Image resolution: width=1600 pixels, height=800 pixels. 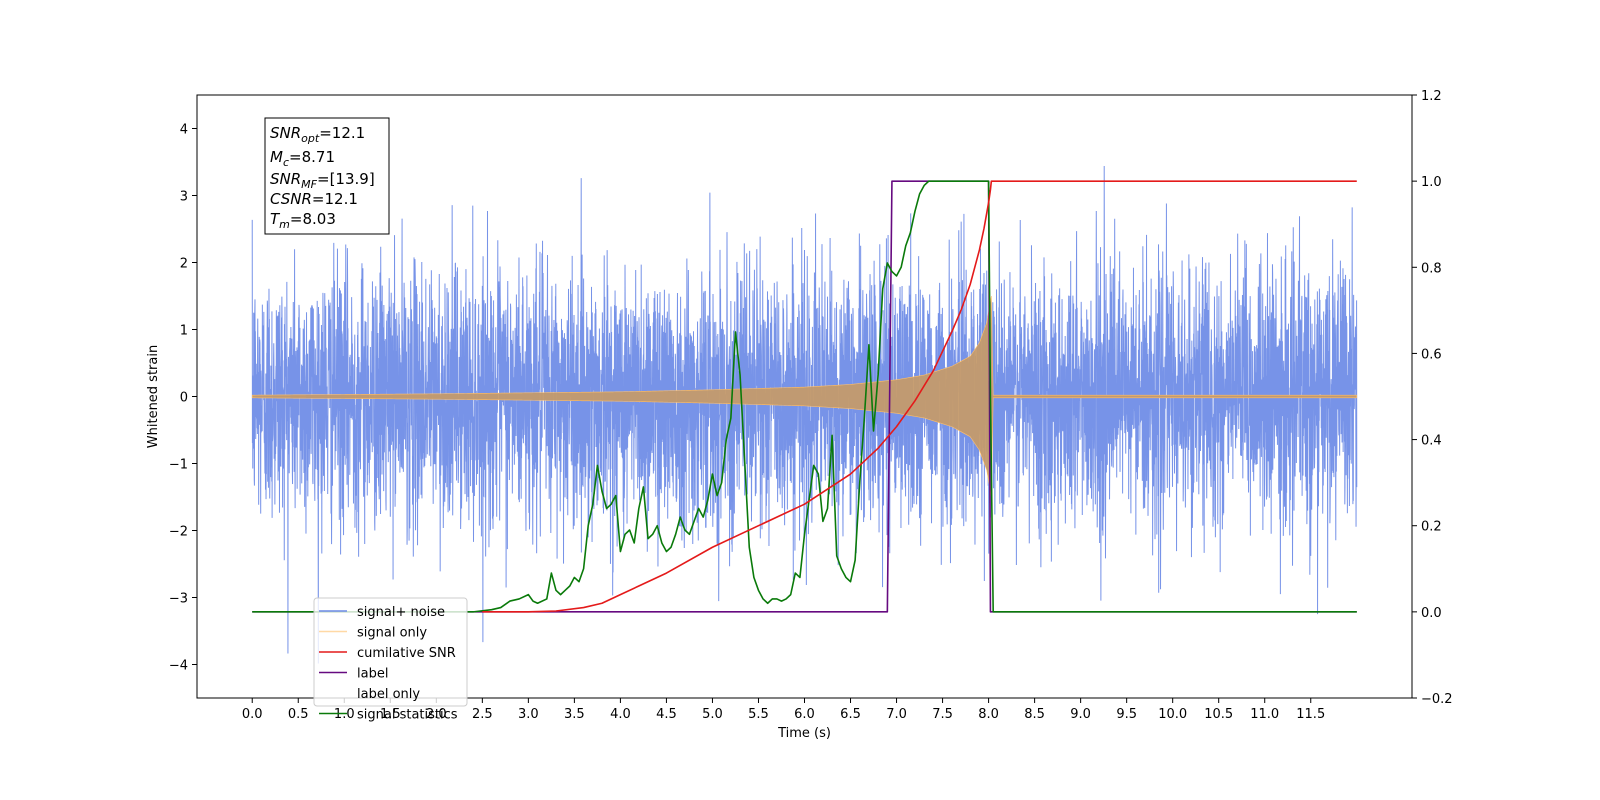 I want to click on x-tick-label: 1.5, so click(x=390, y=714).